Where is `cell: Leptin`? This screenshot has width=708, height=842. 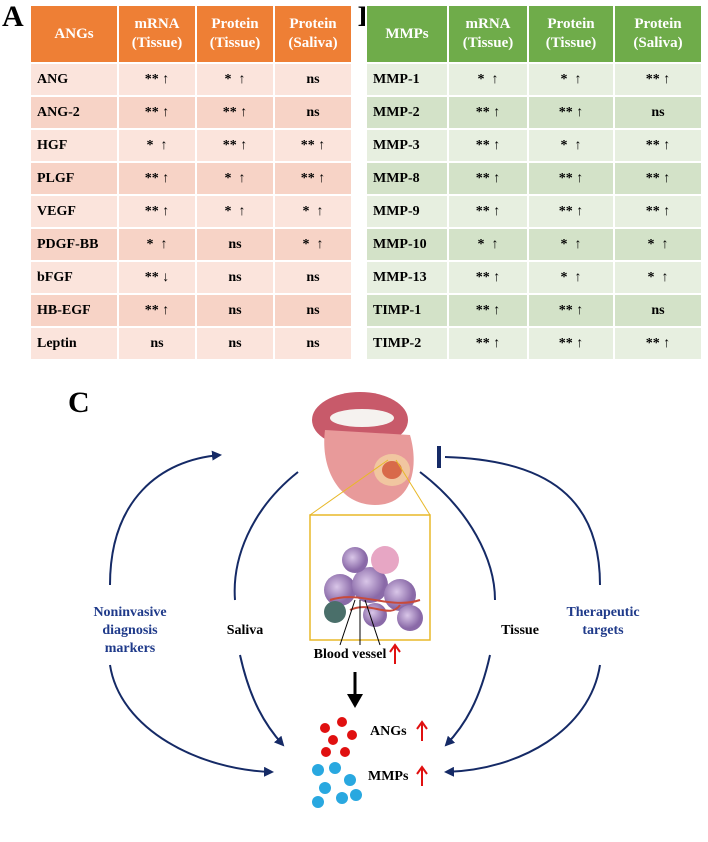 cell: Leptin is located at coordinates (74, 343).